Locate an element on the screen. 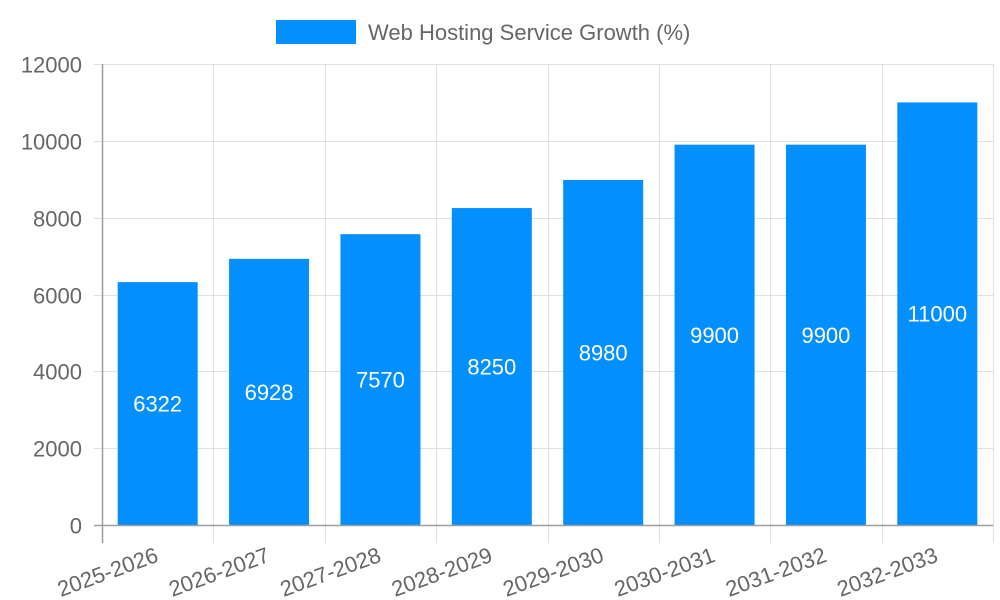 The width and height of the screenshot is (1000, 600). x-tick-label: 2030-2031 is located at coordinates (664, 571).